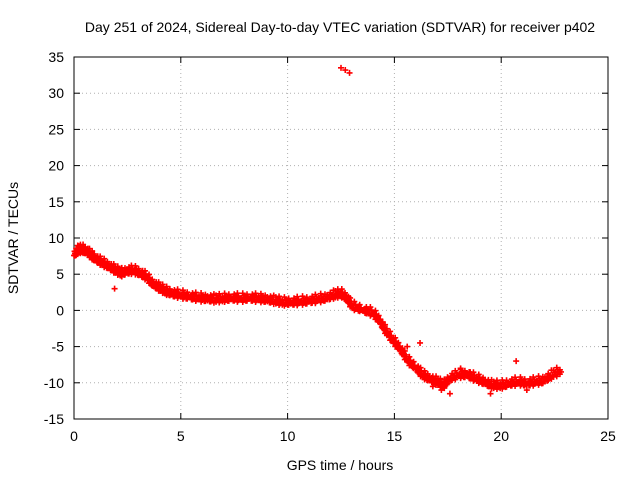  Describe the element at coordinates (54, 419) in the screenshot. I see `y-tick-label: -15` at that location.